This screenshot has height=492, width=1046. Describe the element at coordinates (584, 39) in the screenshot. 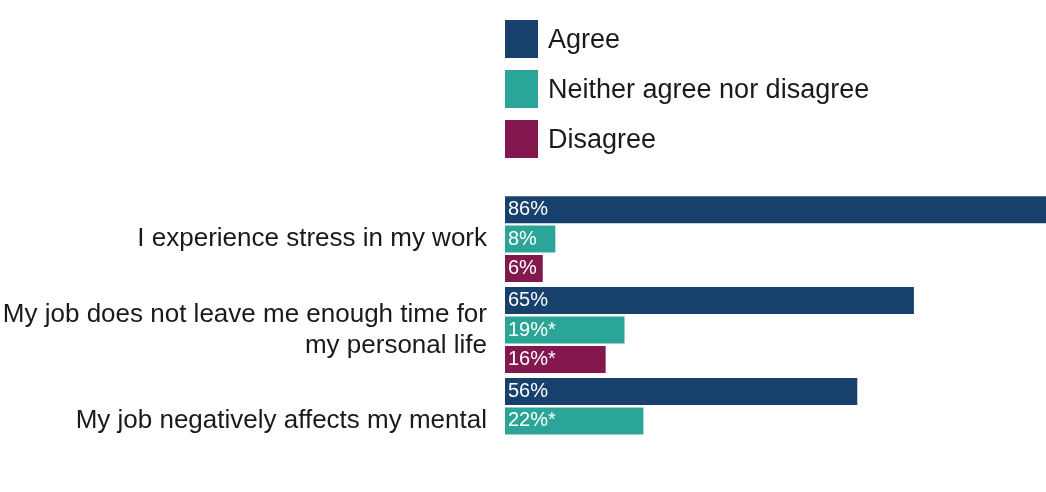

I see `legend-label: Agree` at that location.